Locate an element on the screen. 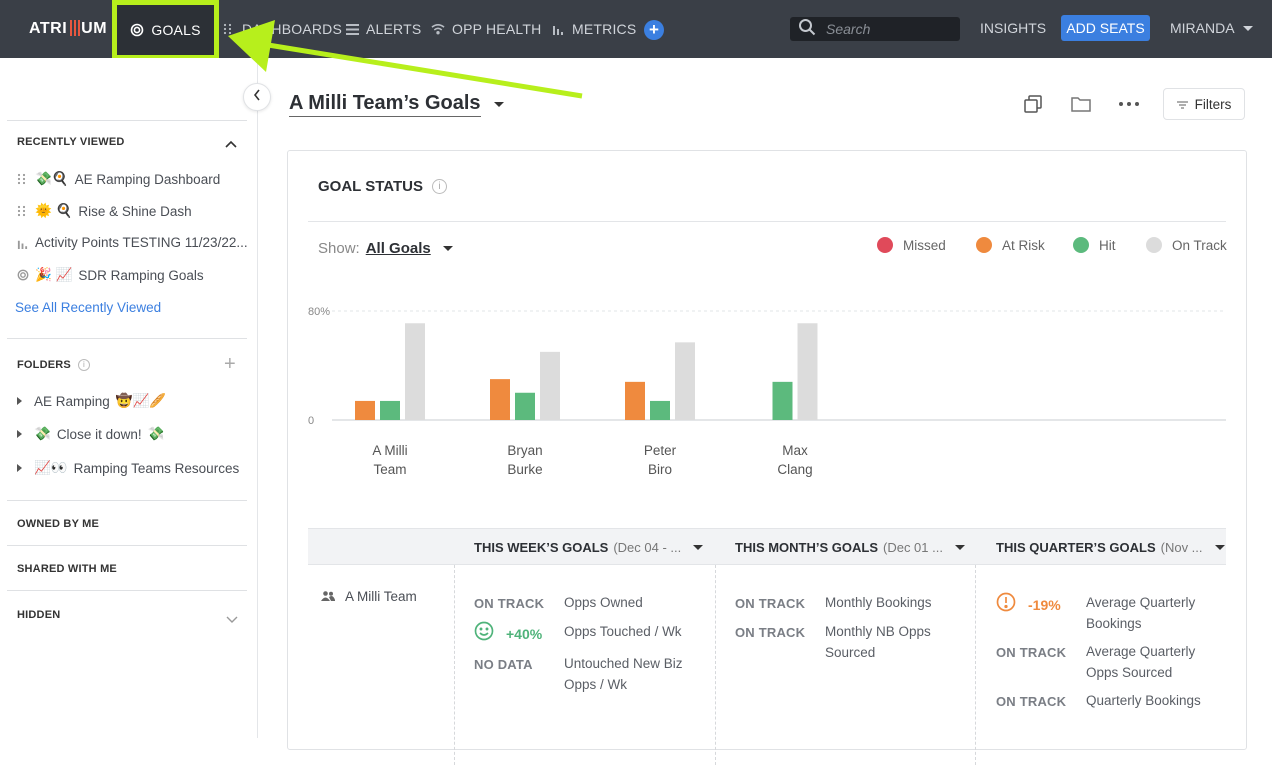 Image resolution: width=1272 pixels, height=765 pixels. search-input is located at coordinates (886, 29).